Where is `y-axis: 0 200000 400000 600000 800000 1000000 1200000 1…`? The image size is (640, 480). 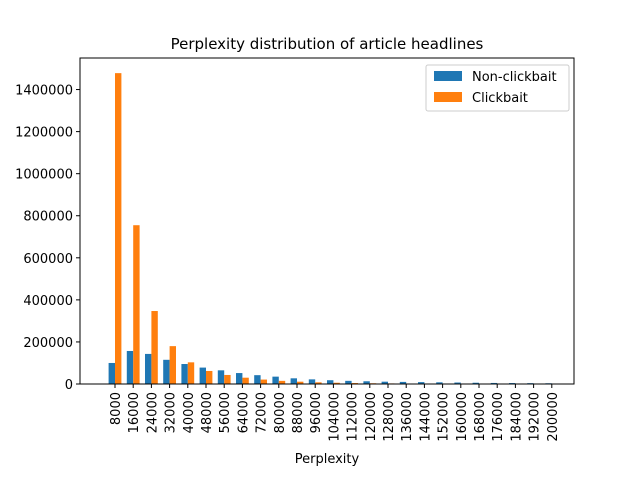 y-axis: 0 200000 400000 600000 800000 1000000 1200000 1… is located at coordinates (47, 238).